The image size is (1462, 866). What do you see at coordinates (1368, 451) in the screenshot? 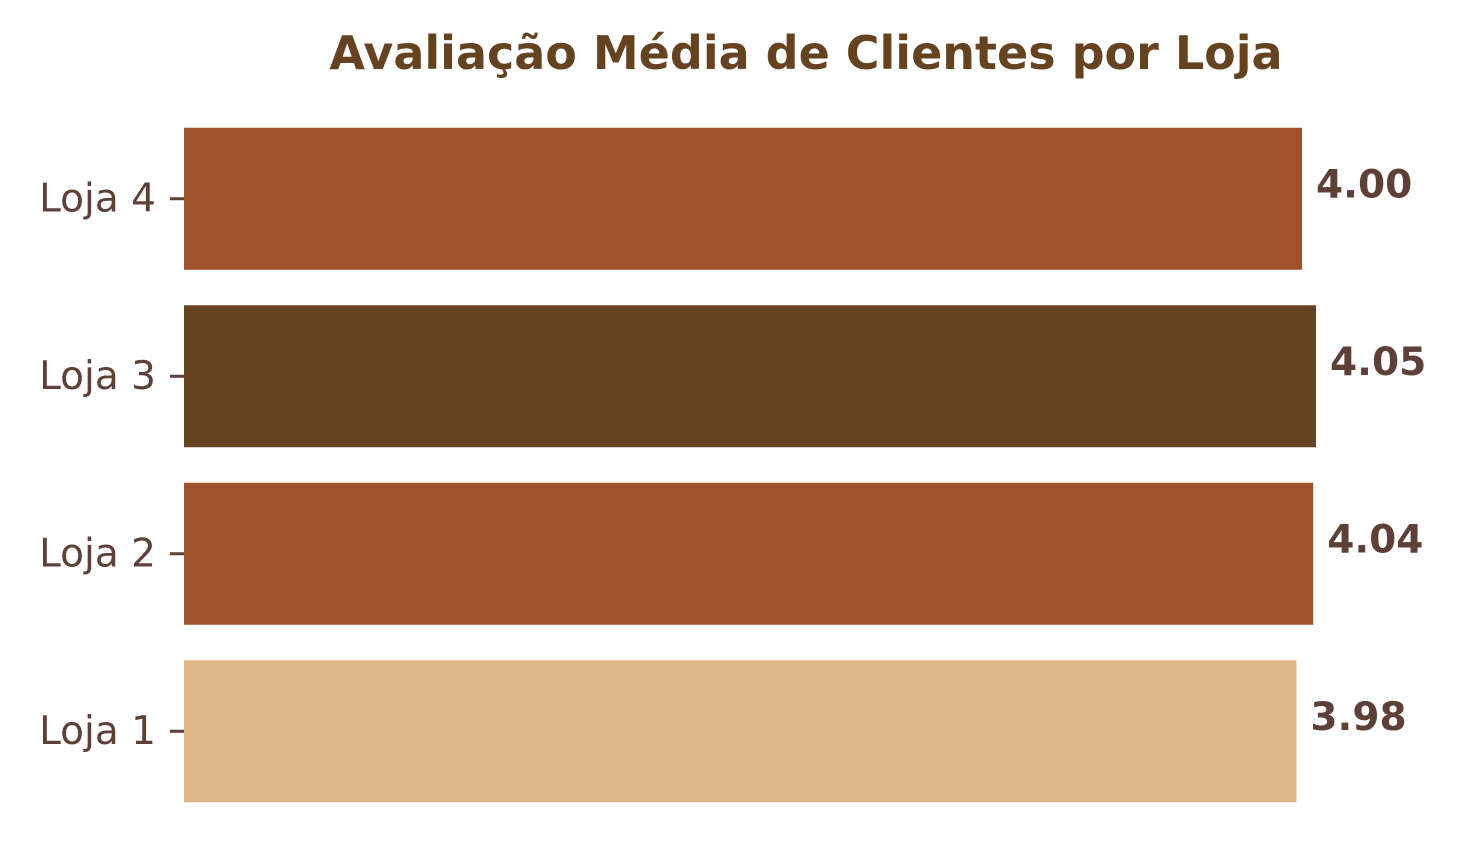
I see `value-labels-layer: 3.98 4.04 4.05 4.00` at bounding box center [1368, 451].